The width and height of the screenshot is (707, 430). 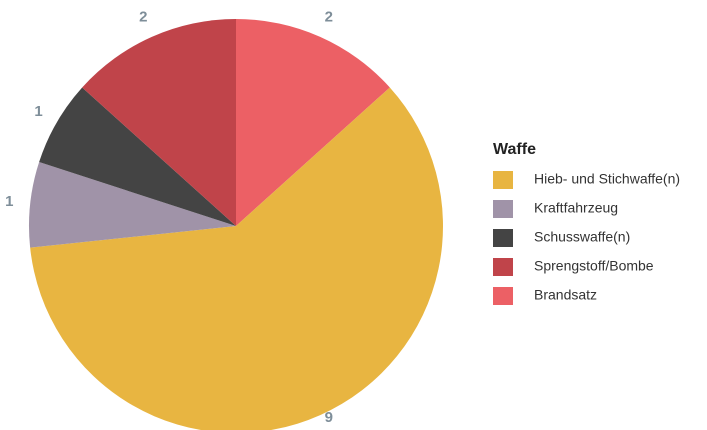 What do you see at coordinates (565, 295) in the screenshot?
I see `legend-label: Brandsatz` at bounding box center [565, 295].